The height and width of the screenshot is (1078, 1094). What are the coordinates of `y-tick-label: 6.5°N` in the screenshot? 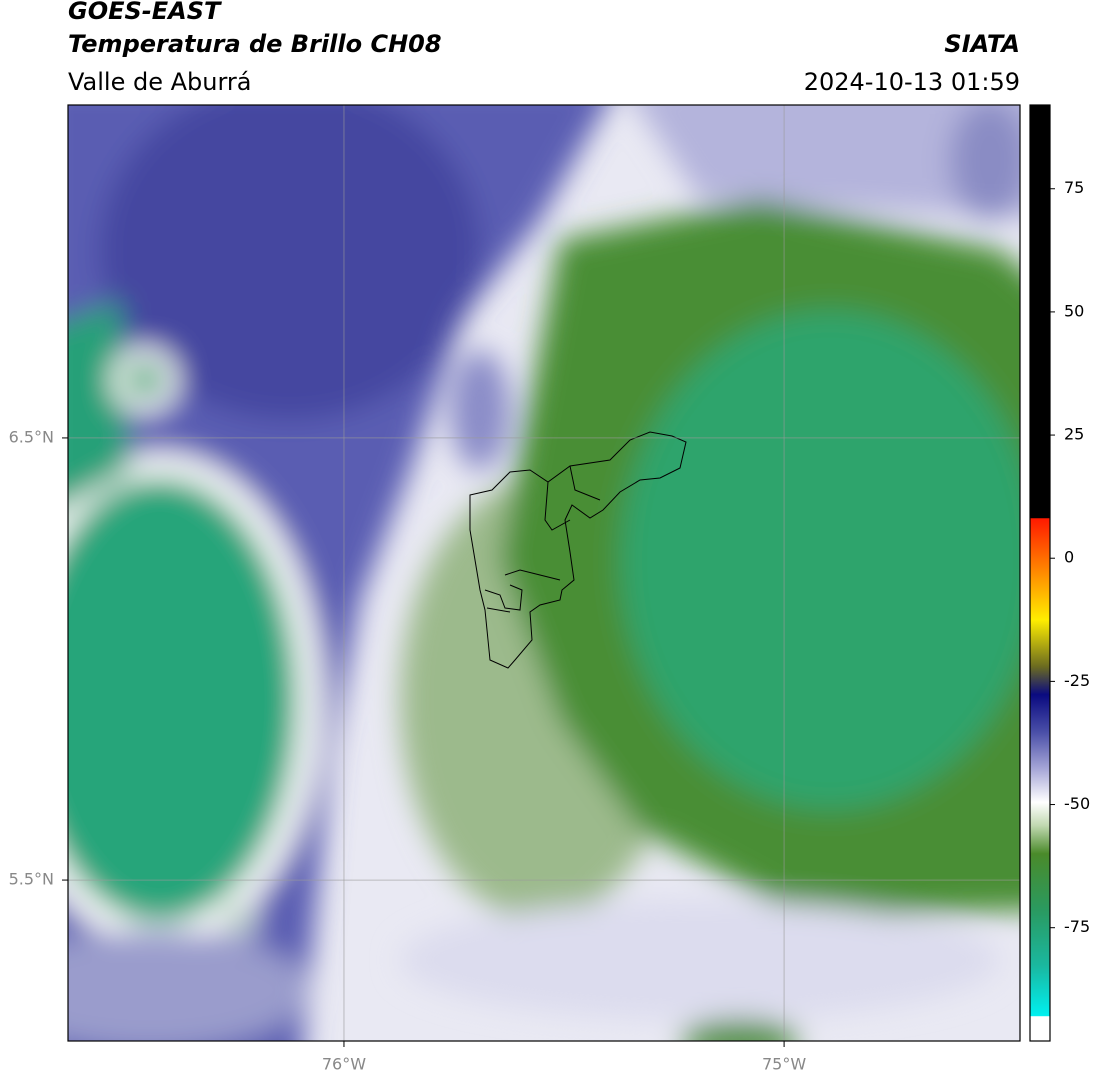 It's located at (31, 436).